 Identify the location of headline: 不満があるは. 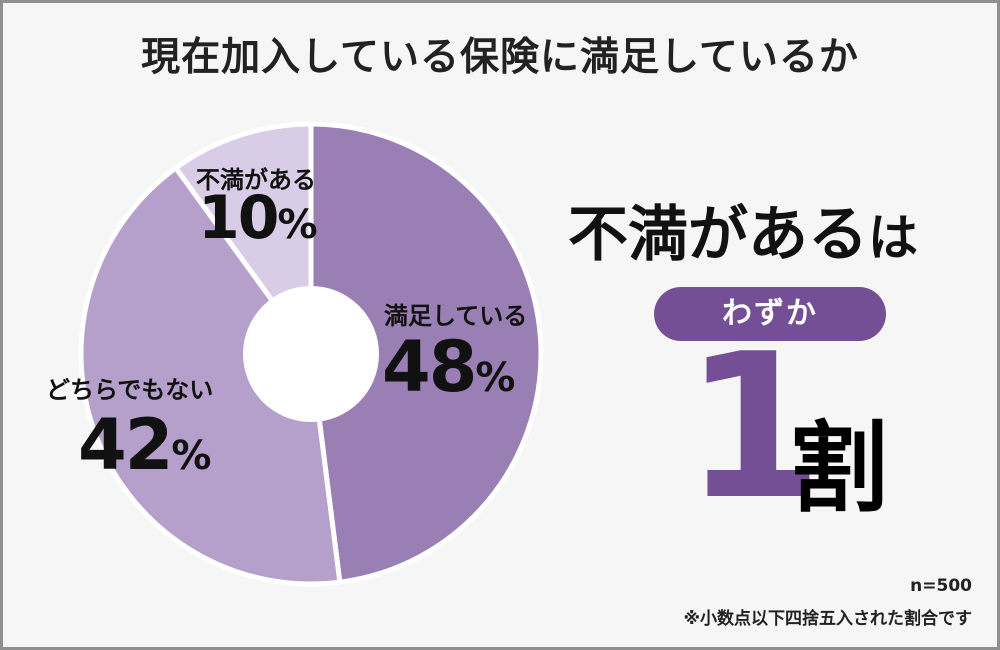
(743, 229).